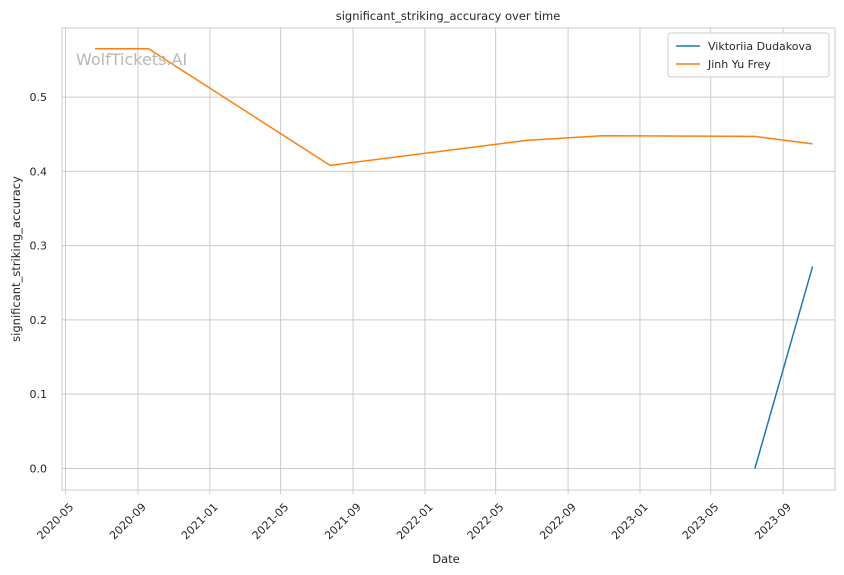 The image size is (844, 575). Describe the element at coordinates (39, 468) in the screenshot. I see `y-tick-label: 0.0` at that location.